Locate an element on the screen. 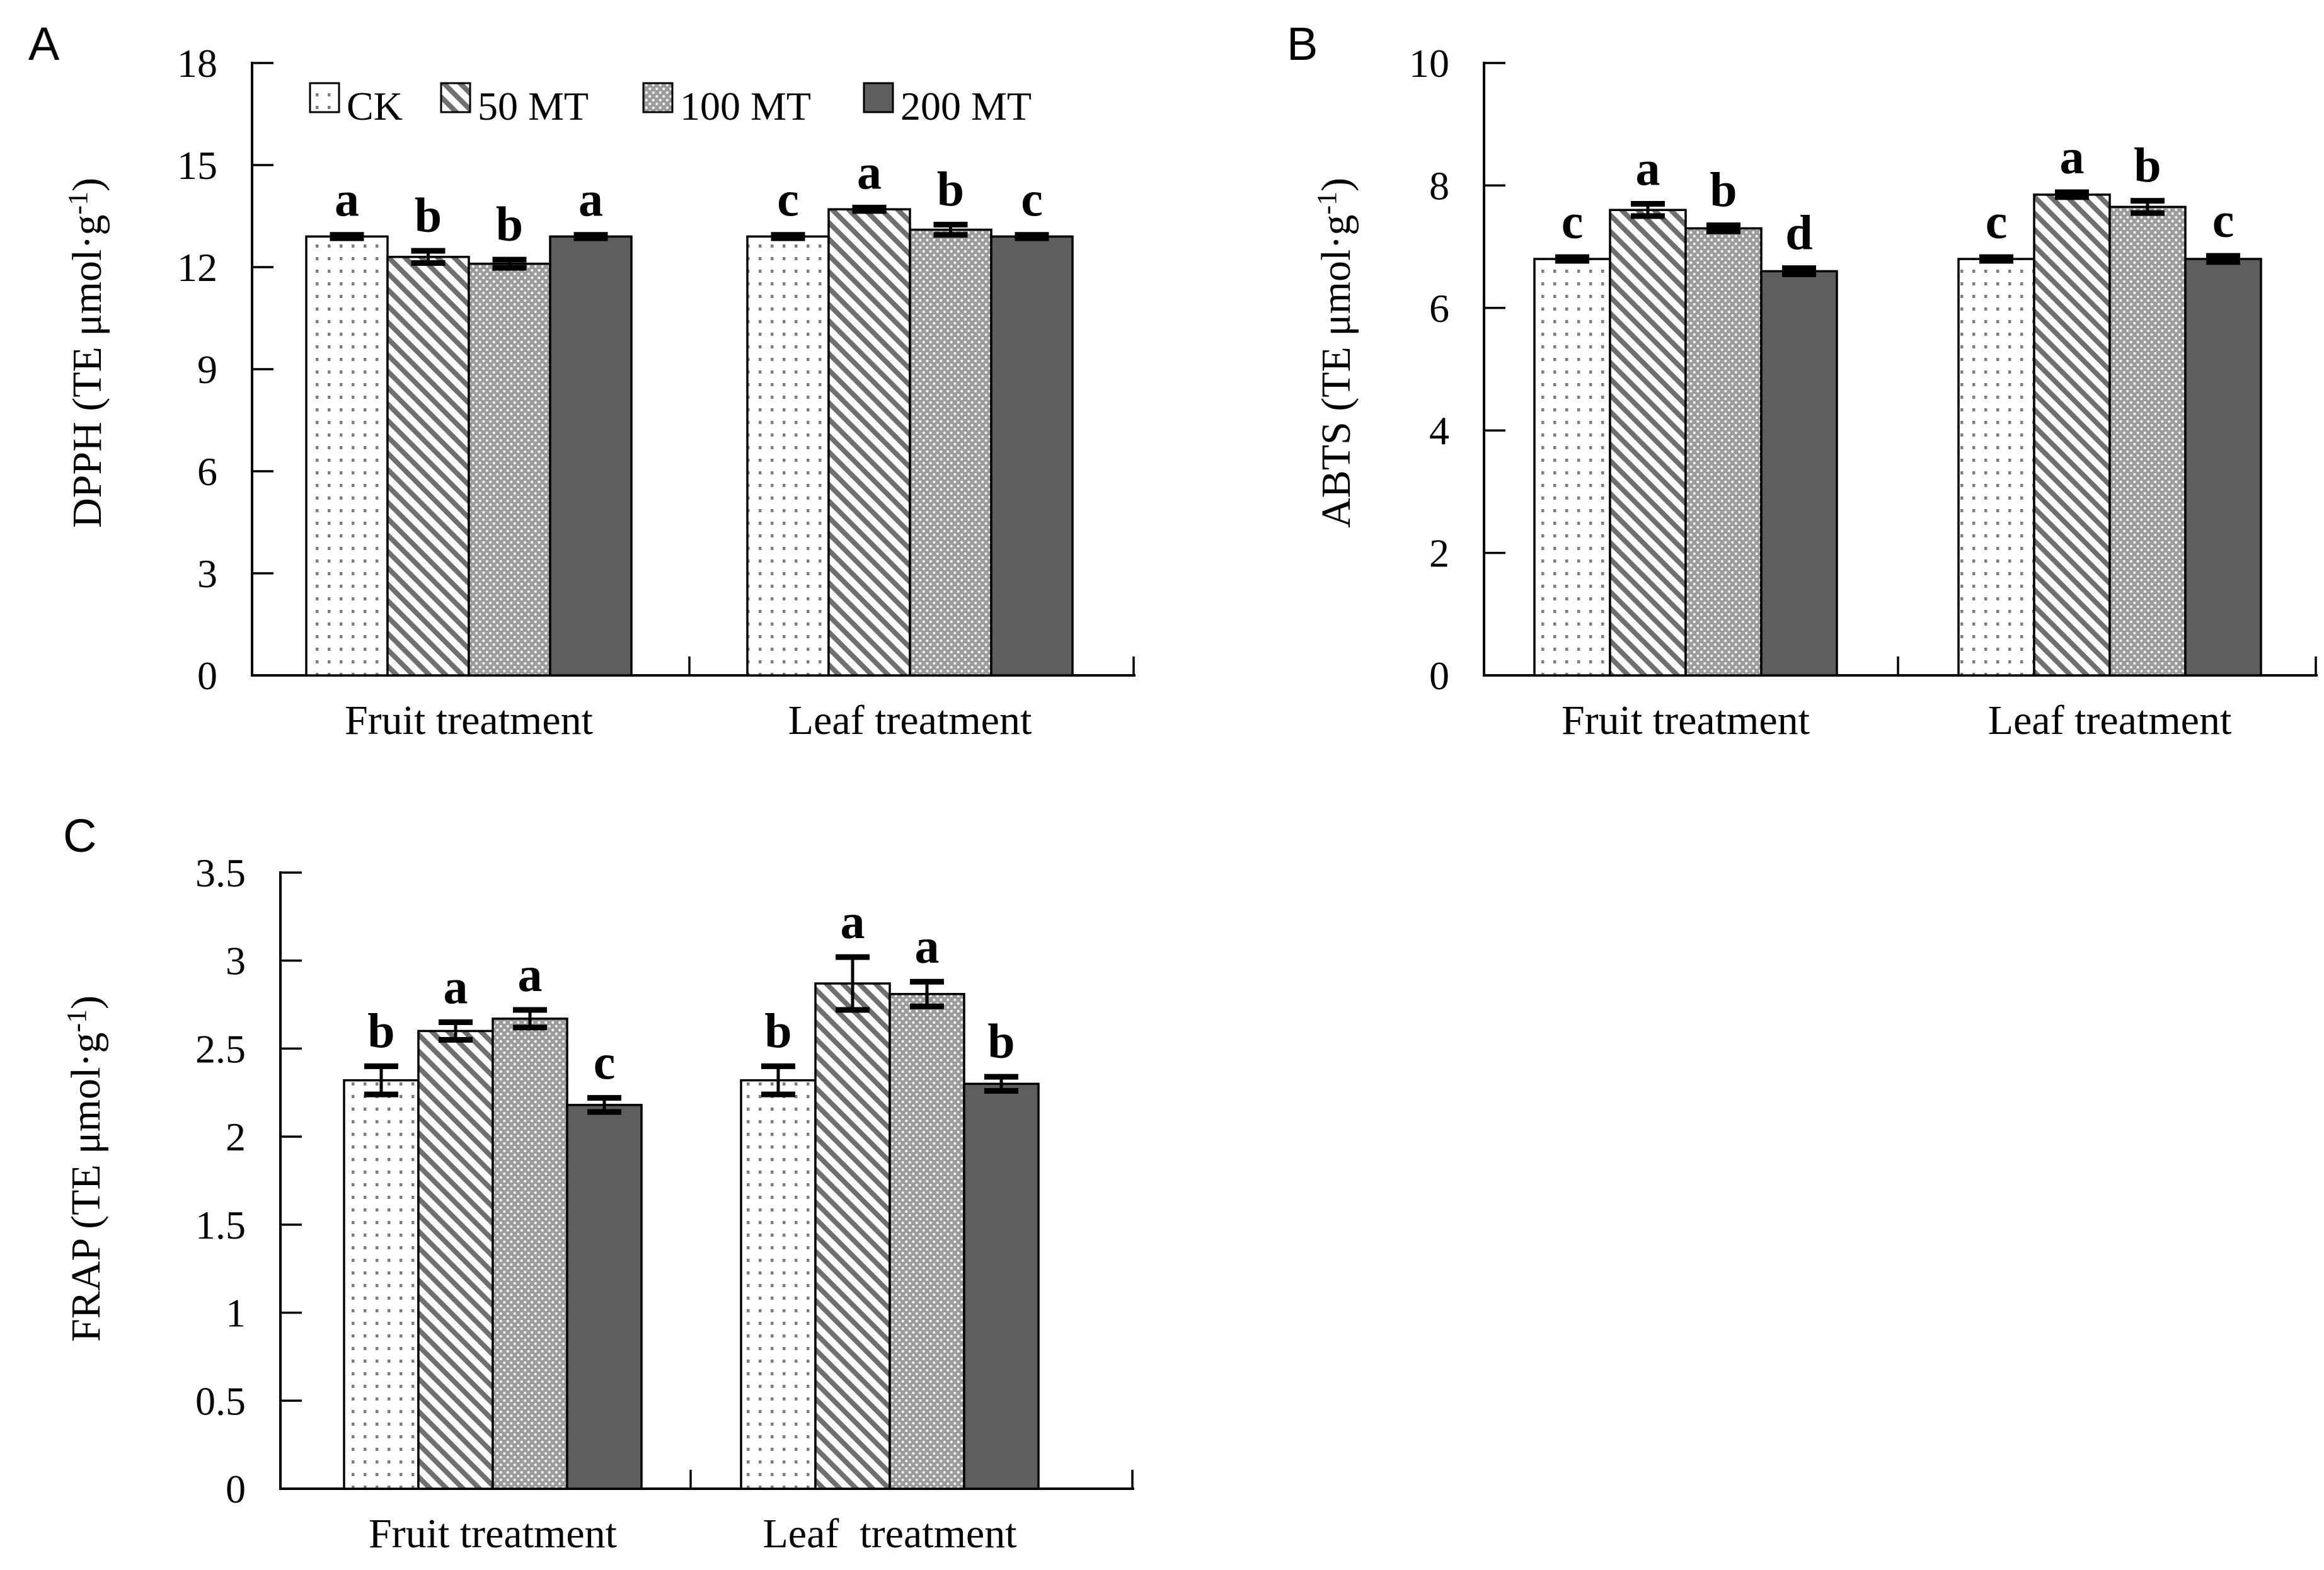 The width and height of the screenshot is (2324, 1570). legend-label: 200 MT is located at coordinates (966, 106).